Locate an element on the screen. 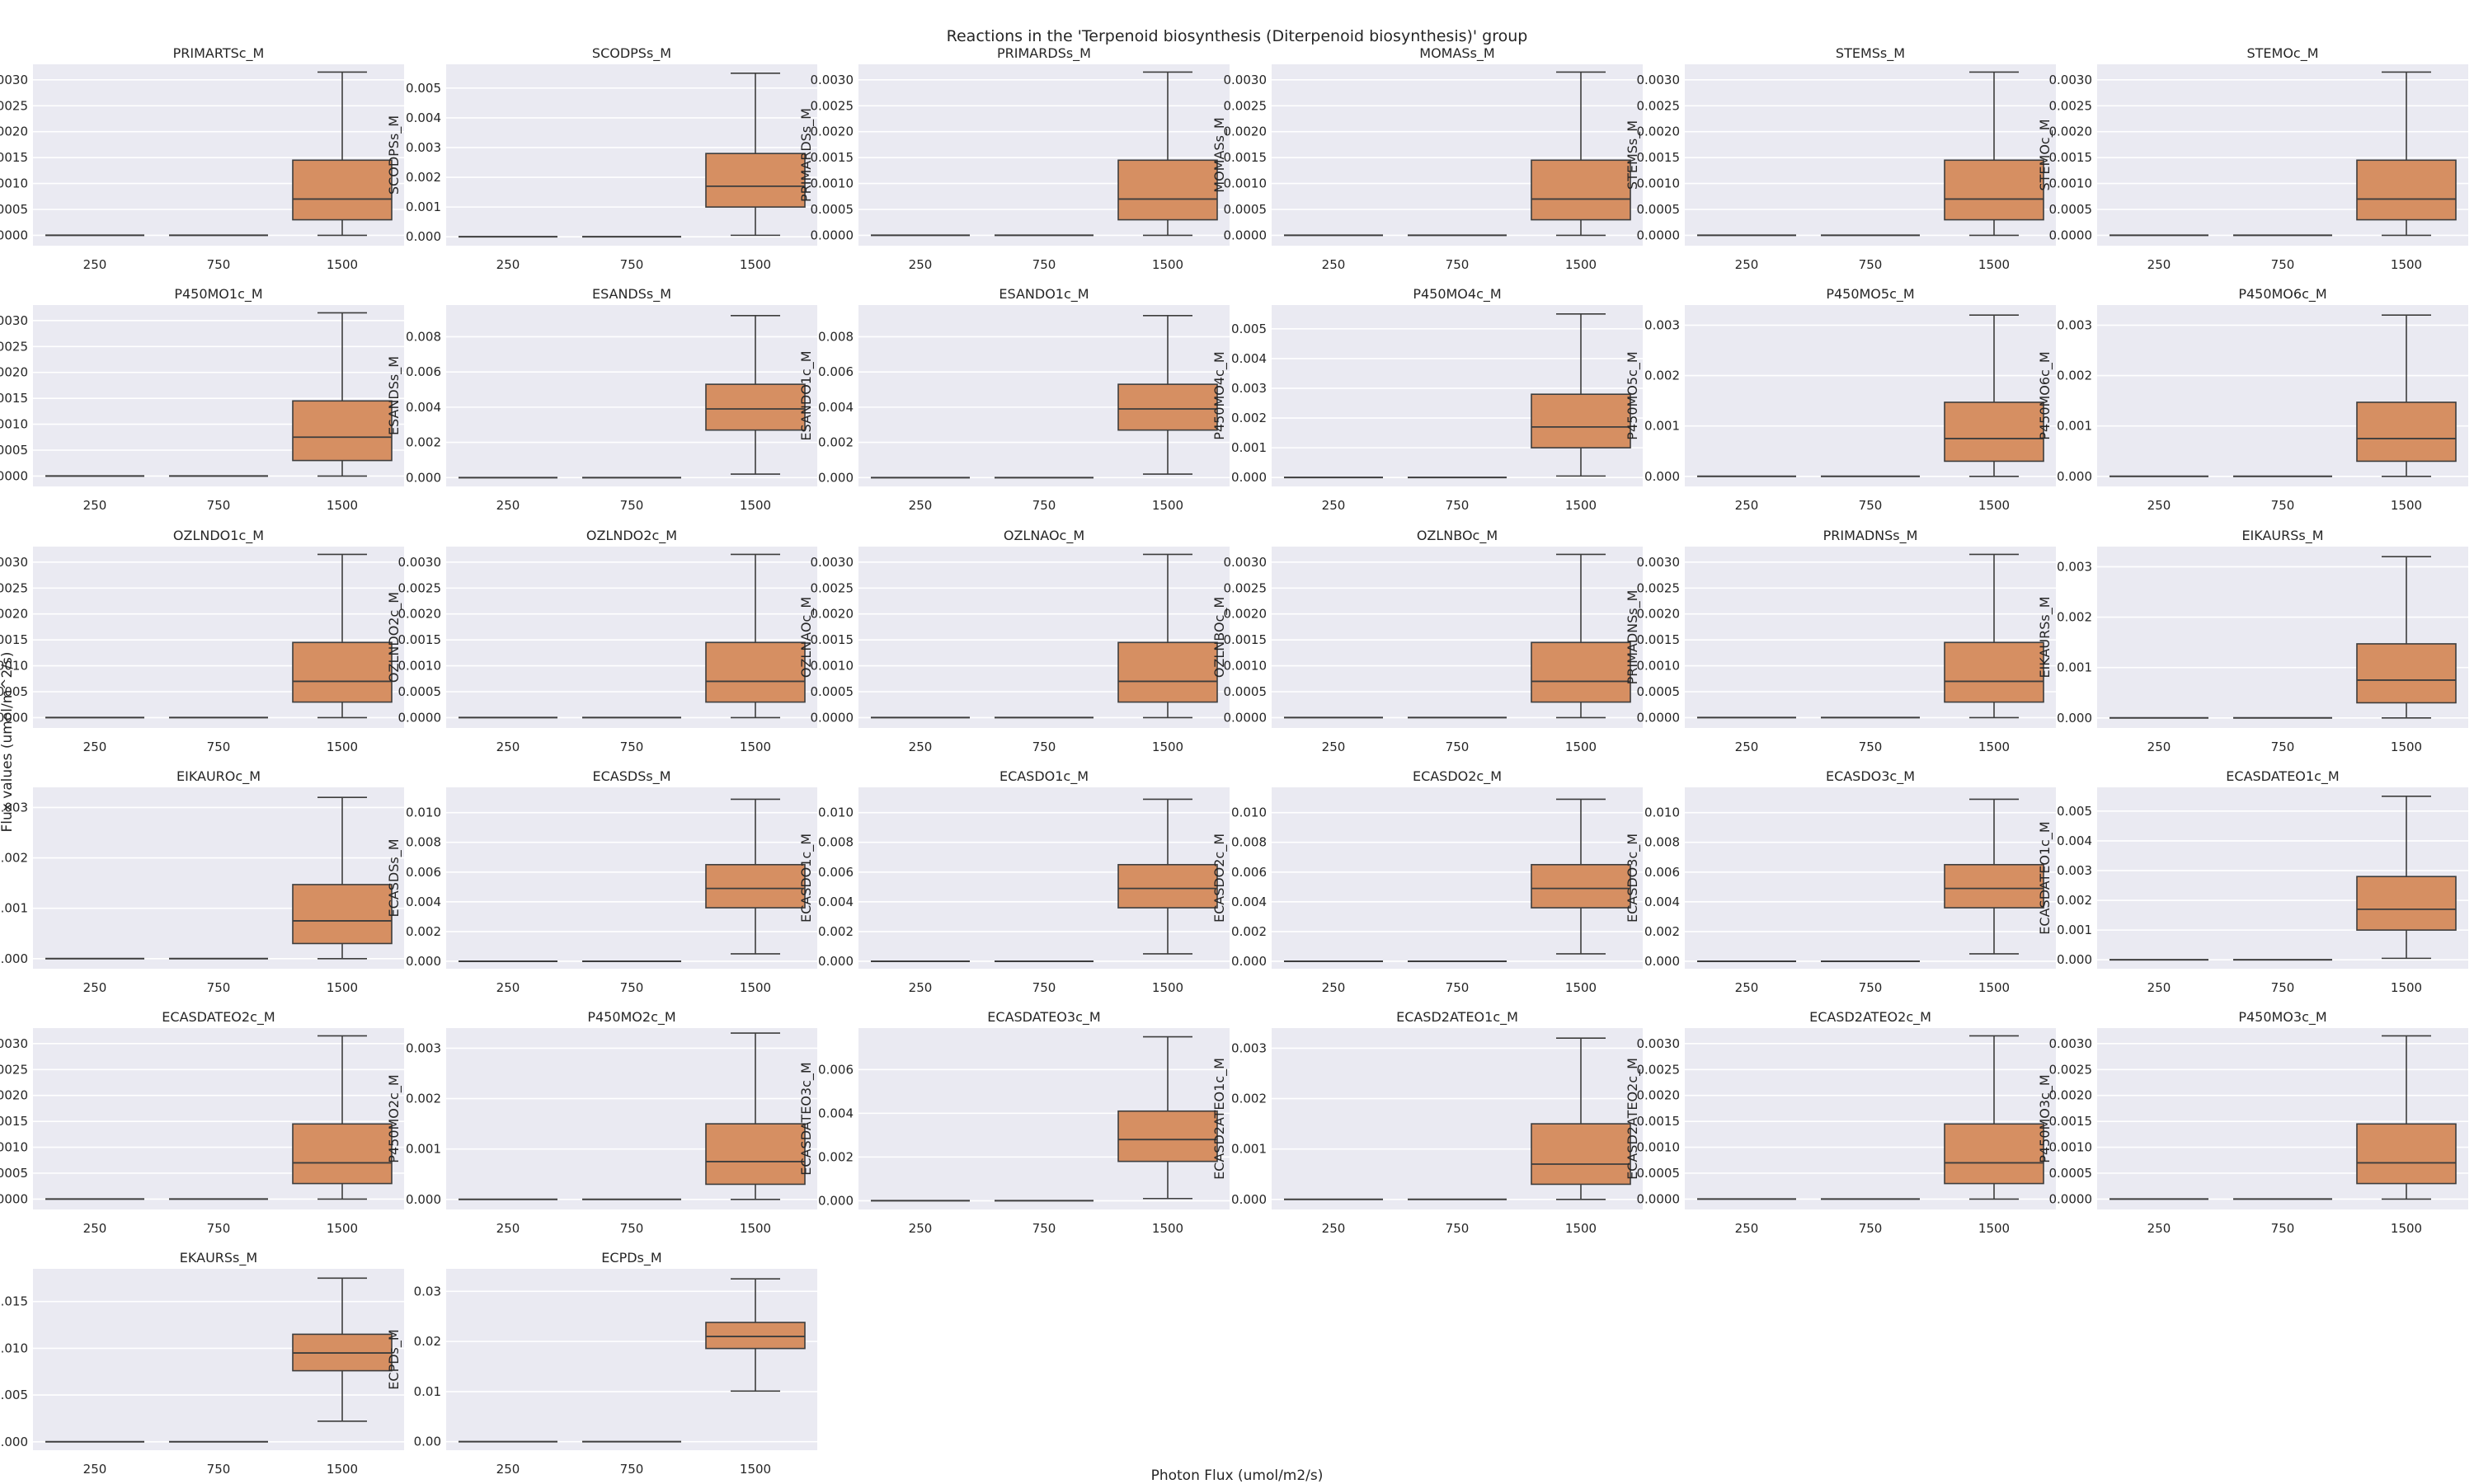 Image resolution: width=2474 pixels, height=1484 pixels. y-axis-label: ECASD2ATEO1c_M is located at coordinates (1219, 1119).